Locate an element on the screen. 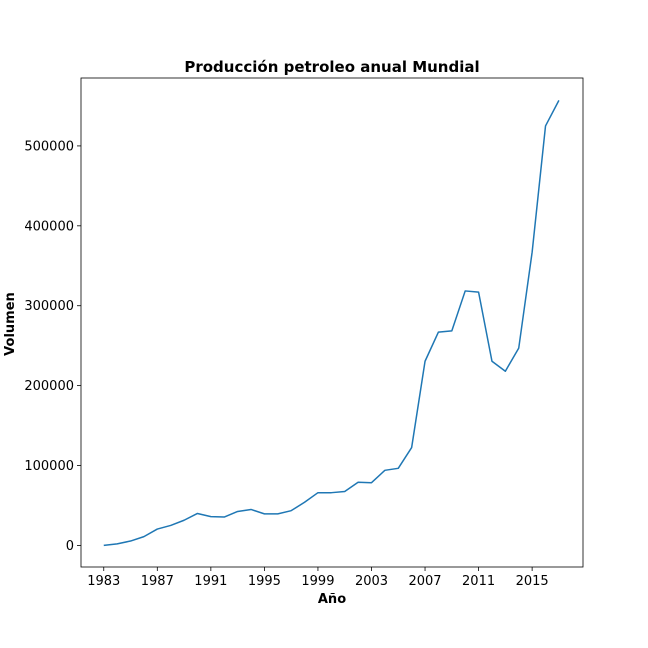 The width and height of the screenshot is (648, 648). chart-title: Producción petroleo anual Mundial is located at coordinates (331, 67).